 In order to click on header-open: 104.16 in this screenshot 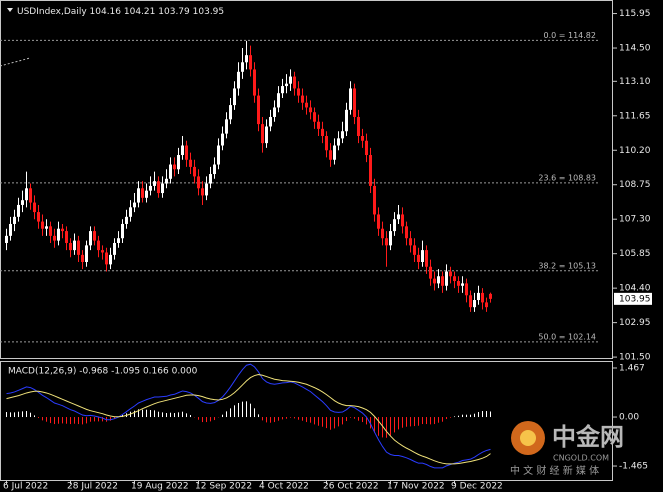, I will do `click(106, 12)`.